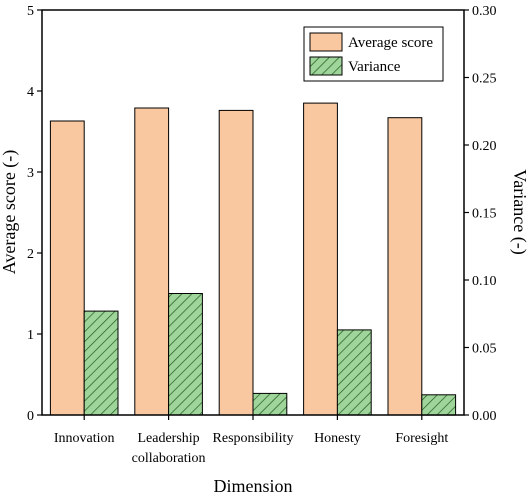 The width and height of the screenshot is (529, 496). I want to click on y2-tick-label: 0.25, so click(484, 79).